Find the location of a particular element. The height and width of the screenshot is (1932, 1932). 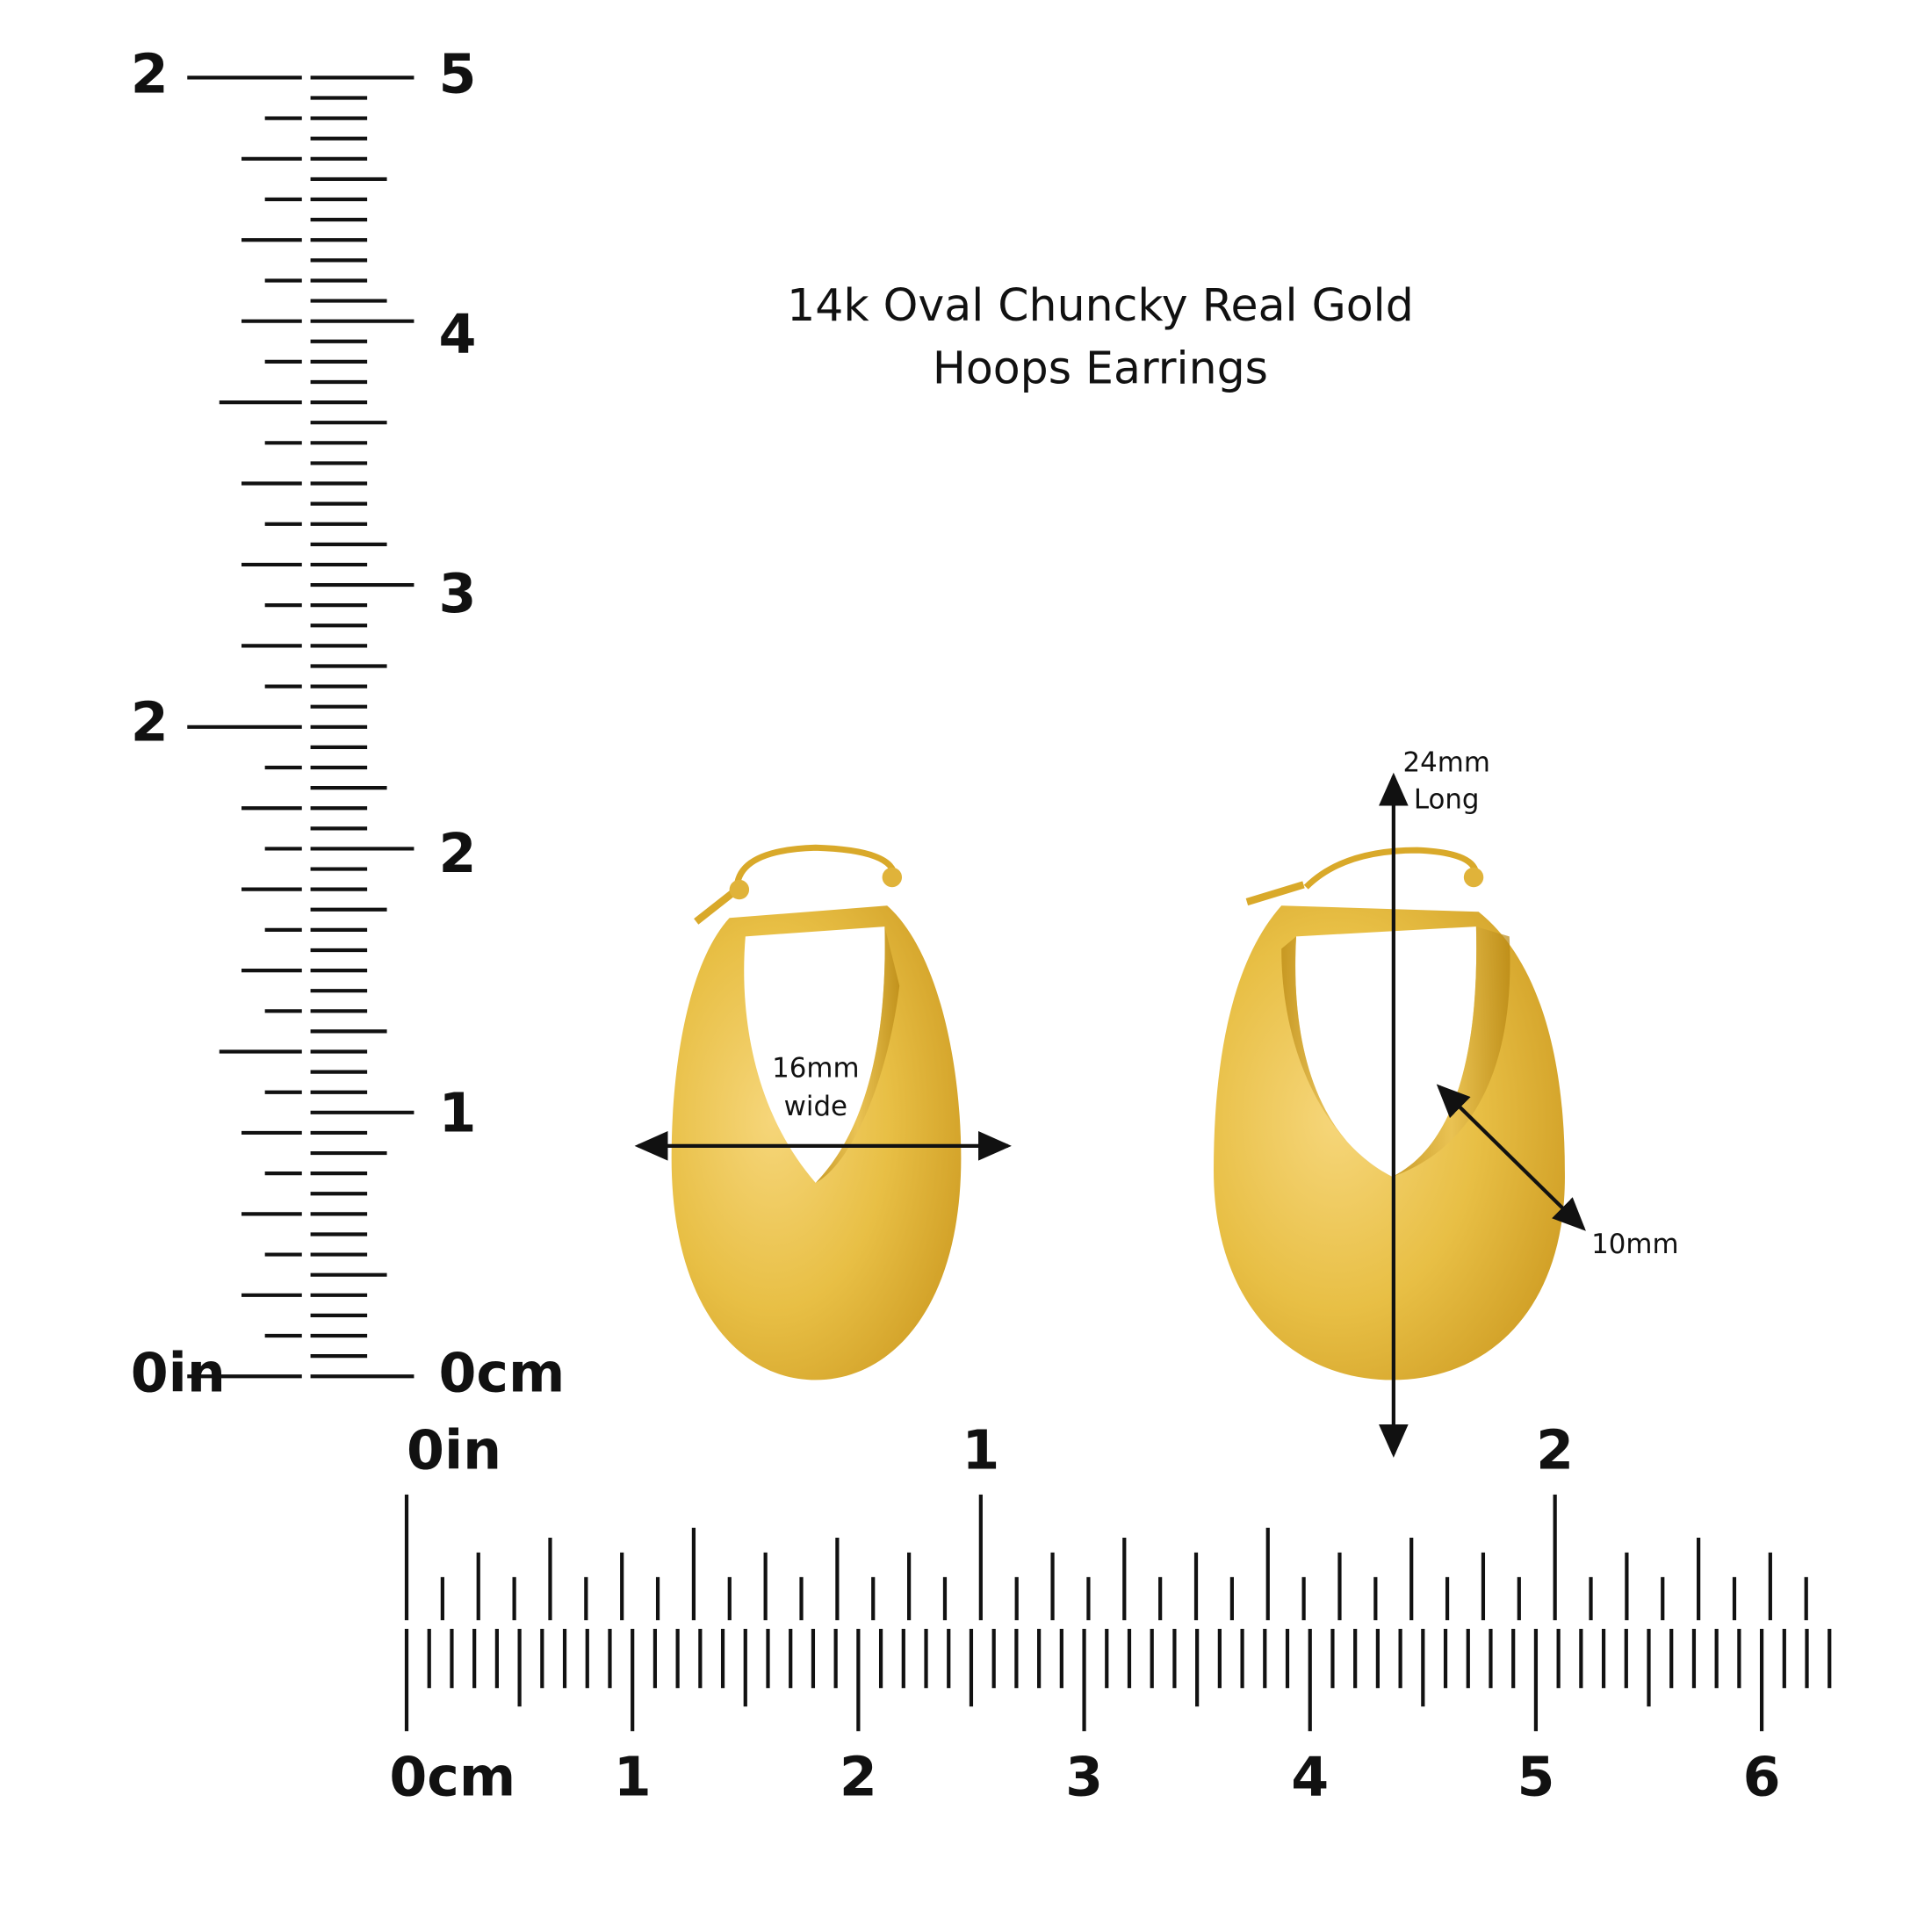

title: Hoops Earrings is located at coordinates (1100, 367).